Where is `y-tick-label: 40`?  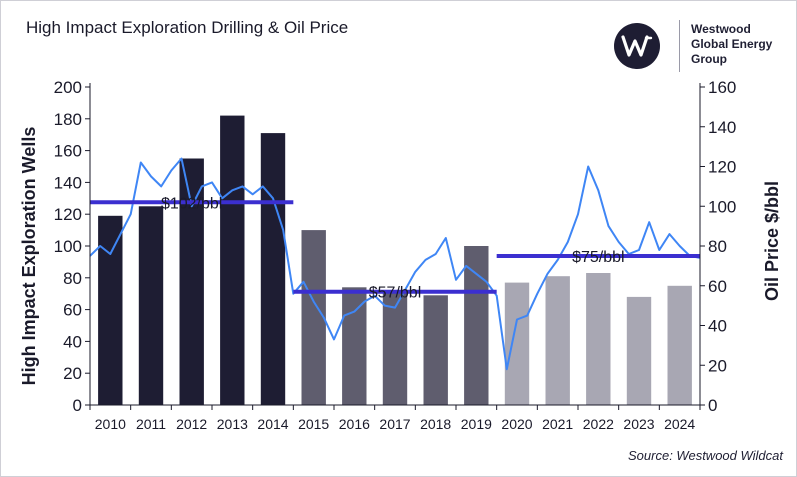
y-tick-label: 40 is located at coordinates (72, 341).